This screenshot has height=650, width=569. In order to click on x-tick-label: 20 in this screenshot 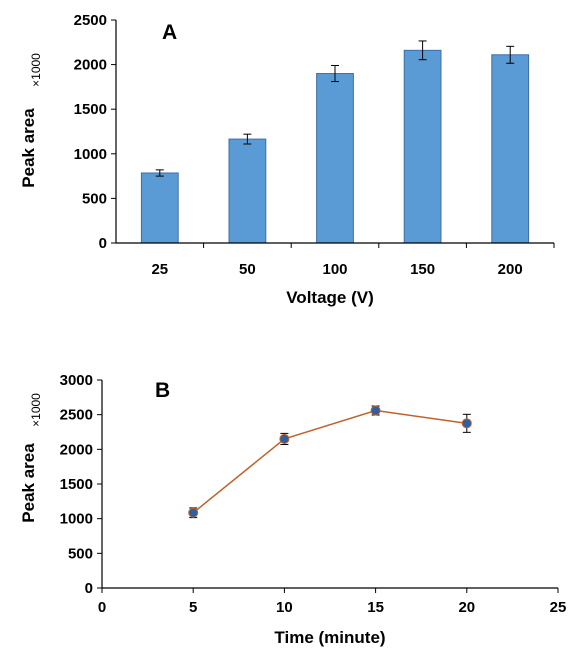, I will do `click(466, 607)`.